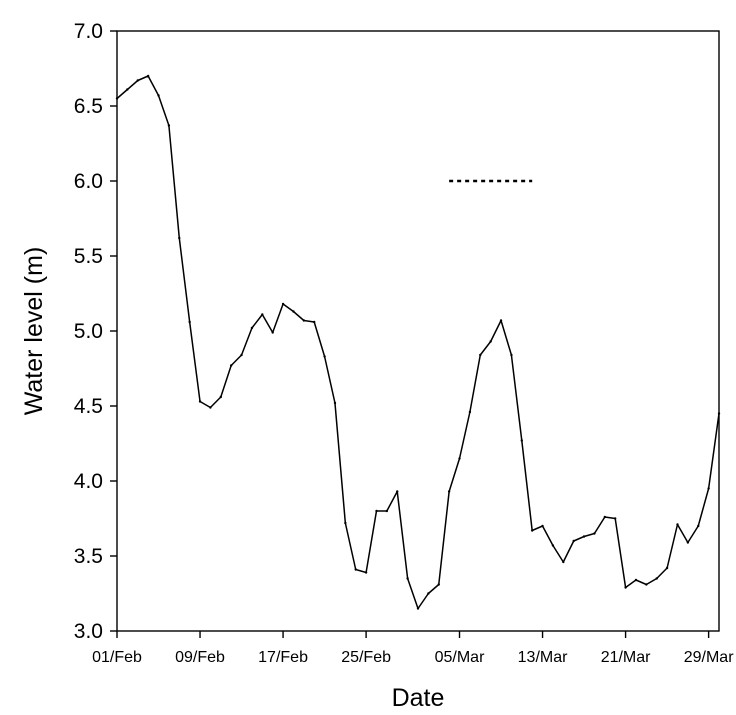  I want to click on x-tick-label: 13/Mar, so click(543, 657).